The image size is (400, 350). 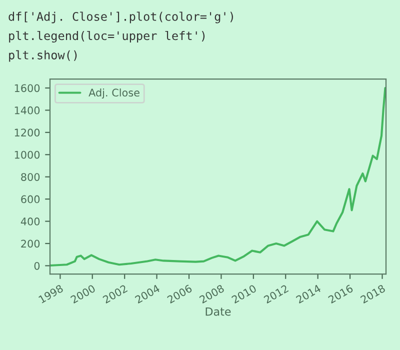 I want to click on y-tick-label: 600, so click(x=30, y=199).